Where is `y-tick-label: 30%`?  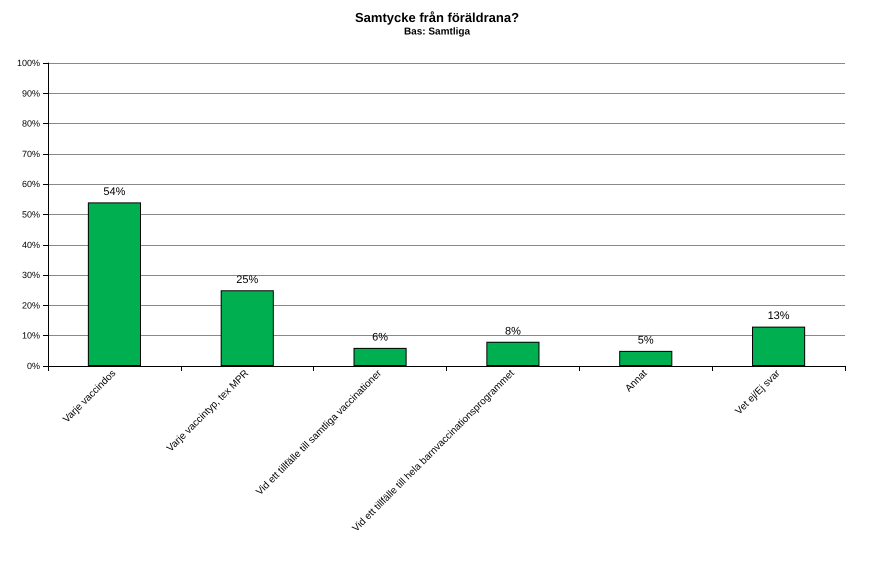 y-tick-label: 30% is located at coordinates (31, 275).